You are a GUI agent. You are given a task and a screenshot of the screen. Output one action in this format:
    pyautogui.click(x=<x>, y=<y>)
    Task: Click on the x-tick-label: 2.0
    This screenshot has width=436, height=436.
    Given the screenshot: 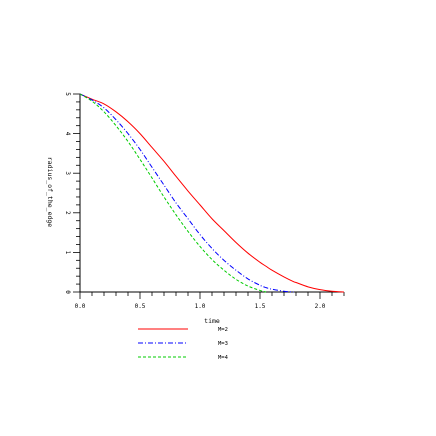 What is the action you would take?
    pyautogui.click(x=320, y=306)
    